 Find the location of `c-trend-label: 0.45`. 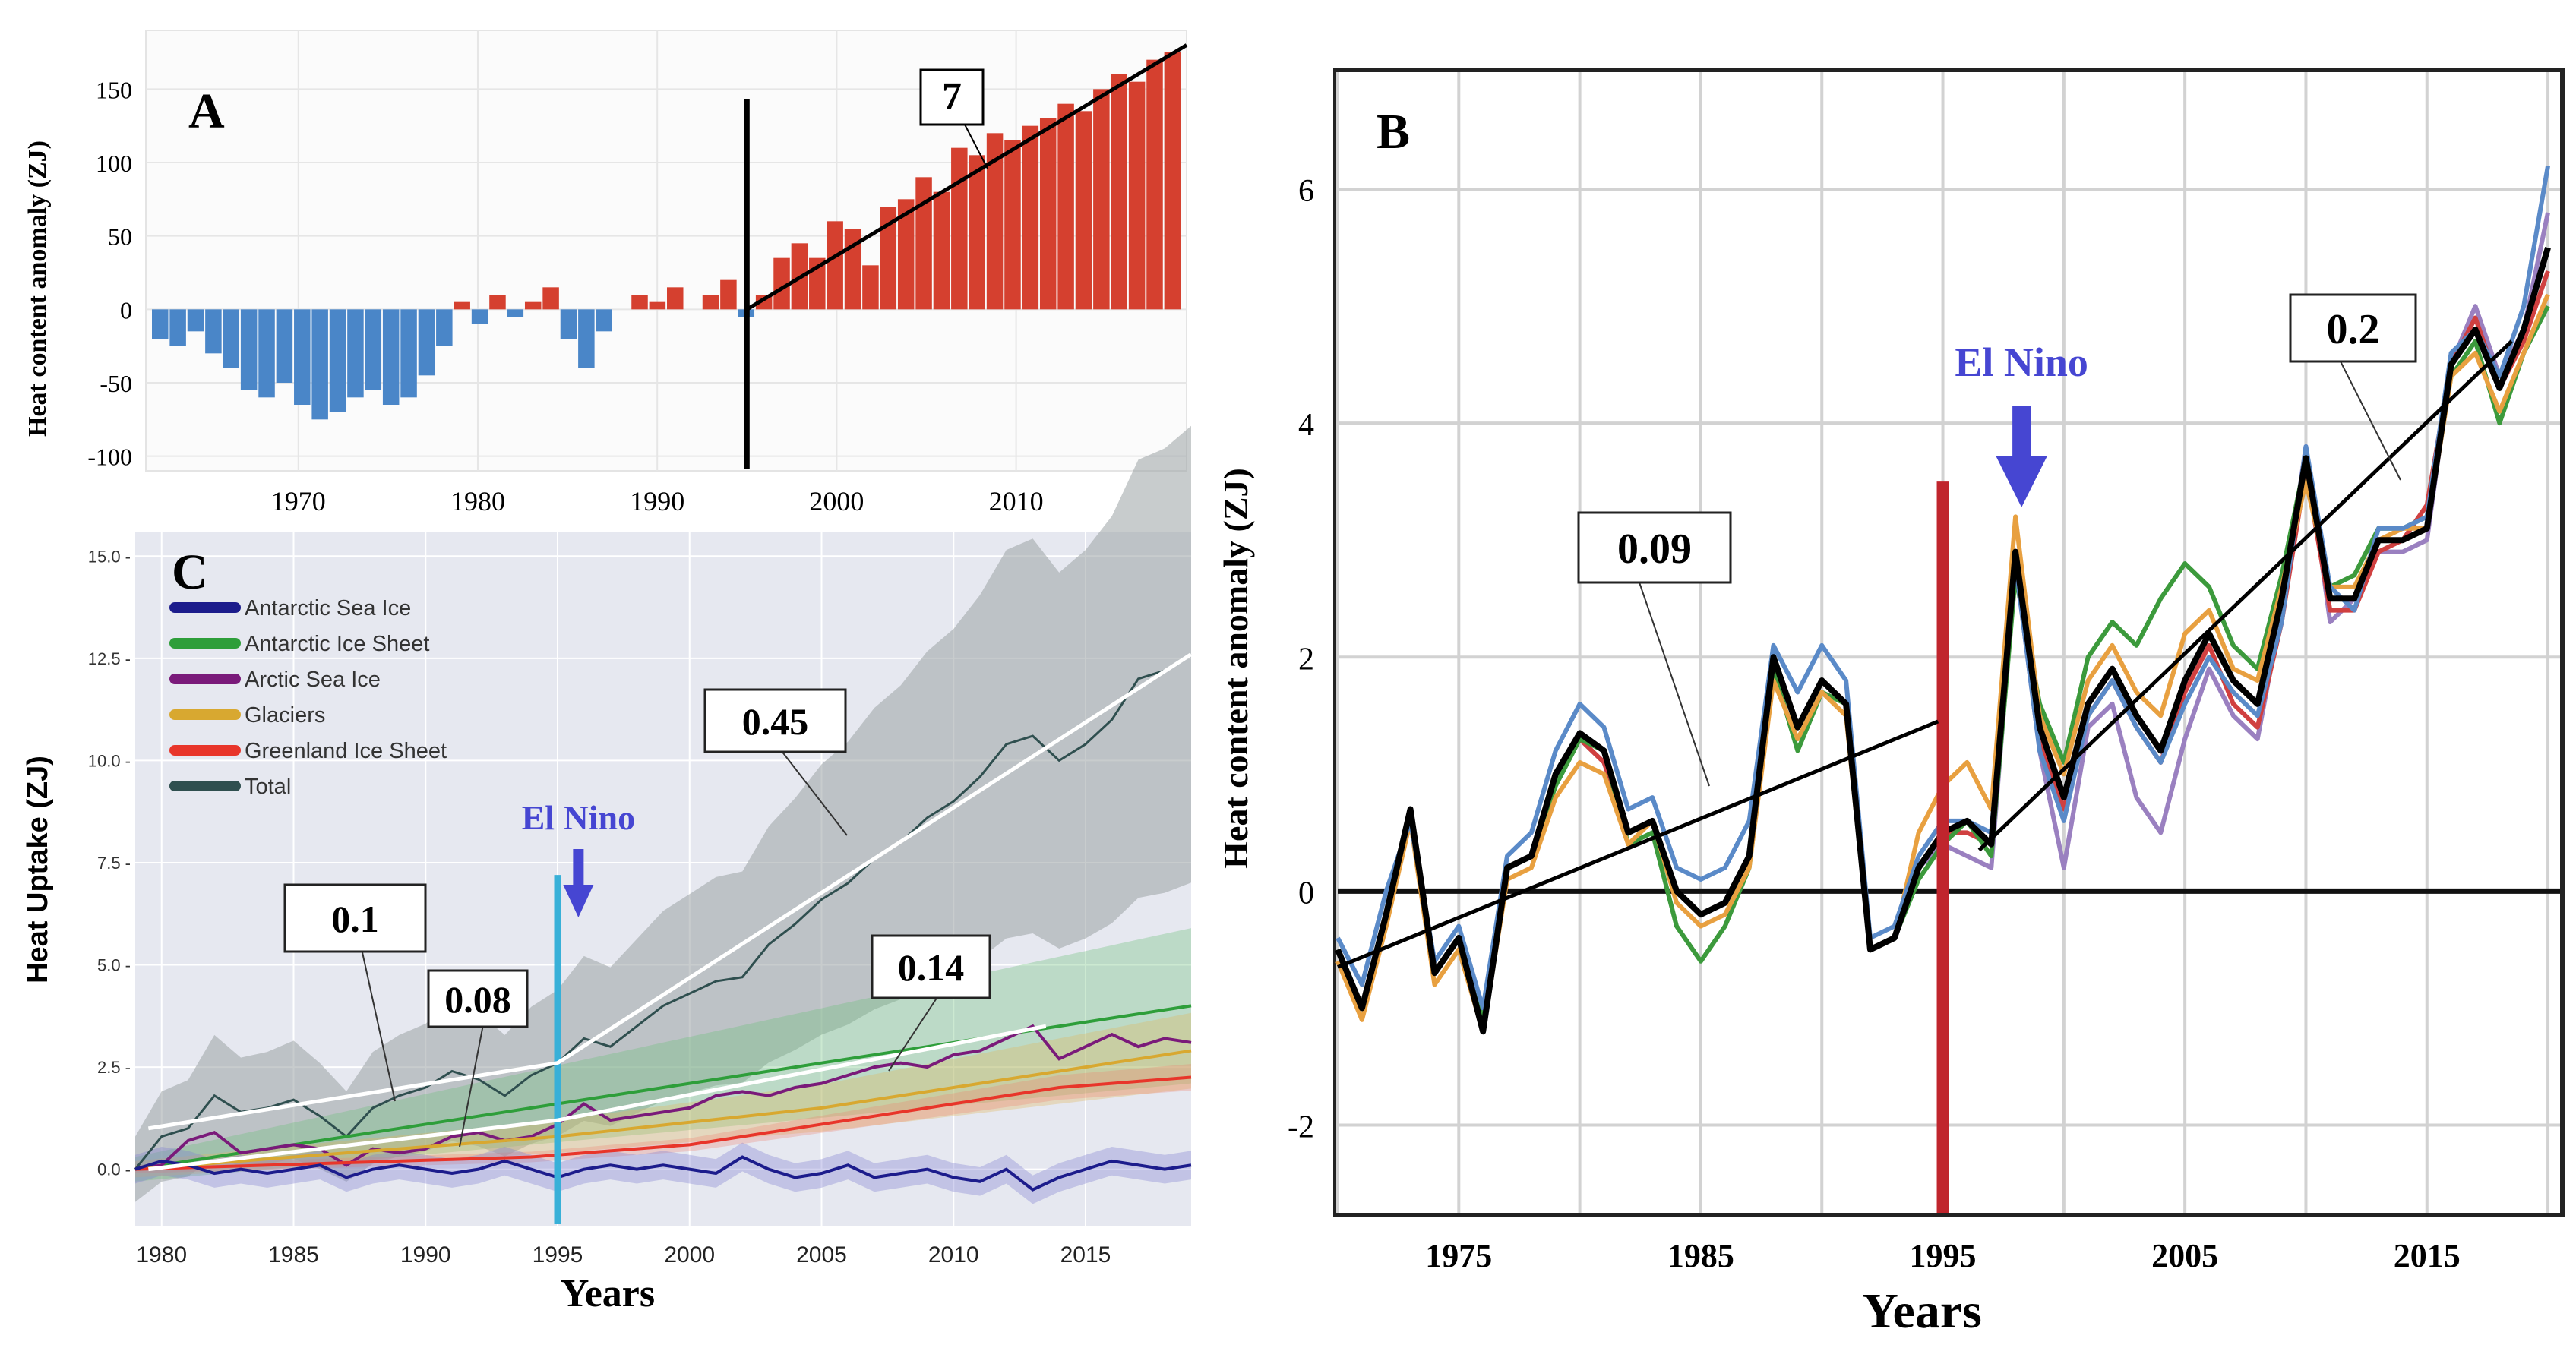

c-trend-label: 0.45 is located at coordinates (775, 721).